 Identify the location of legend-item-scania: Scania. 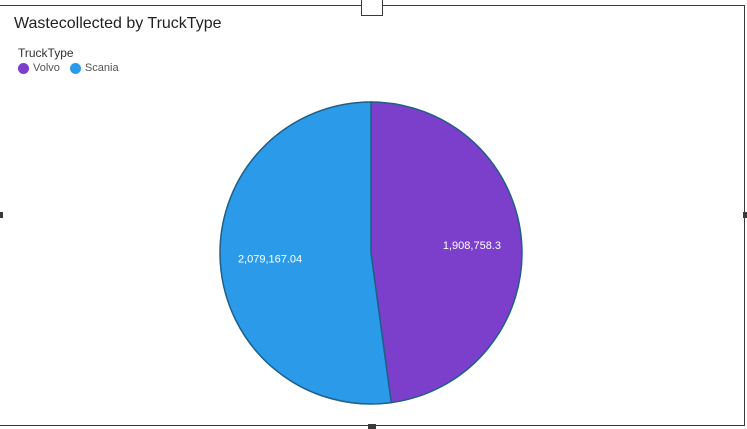
(94, 68).